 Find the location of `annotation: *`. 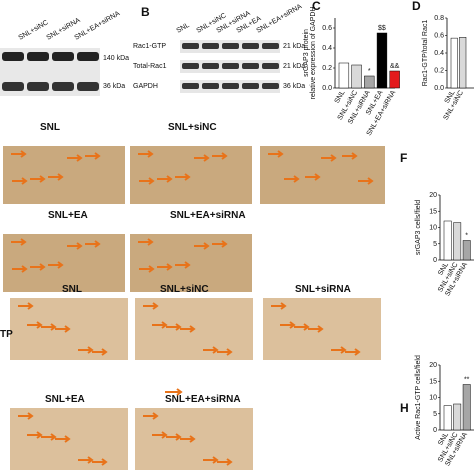

annotation: * is located at coordinates (466, 236).